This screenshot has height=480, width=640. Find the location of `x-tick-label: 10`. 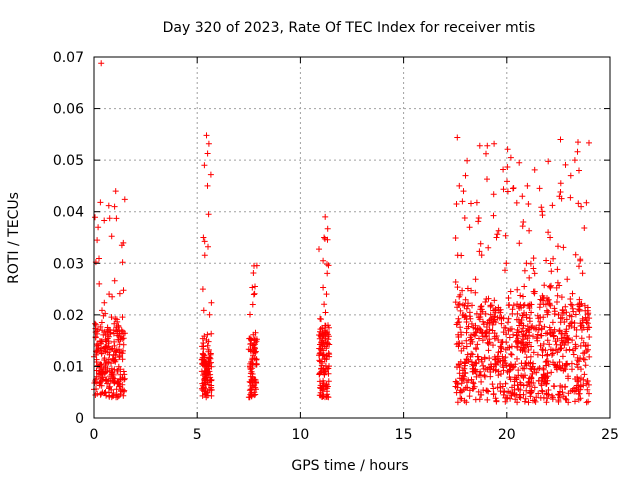

x-tick-label: 10 is located at coordinates (300, 435).